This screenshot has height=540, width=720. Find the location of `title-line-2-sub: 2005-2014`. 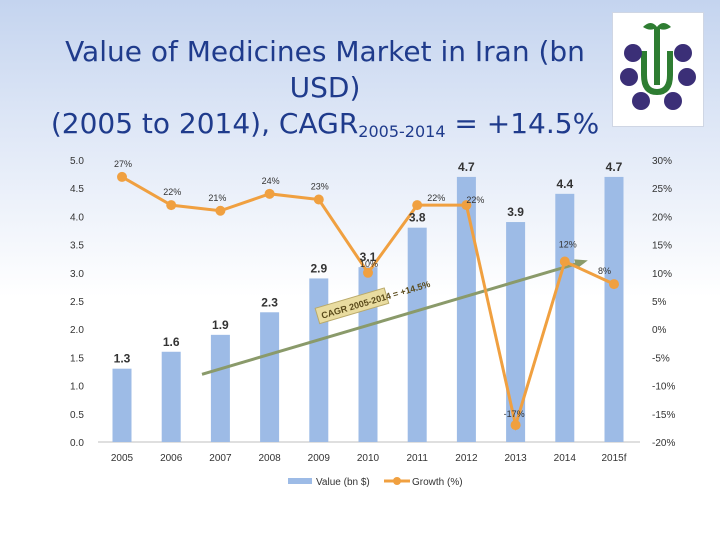

title-line-2-sub: 2005-2014 is located at coordinates (402, 131).